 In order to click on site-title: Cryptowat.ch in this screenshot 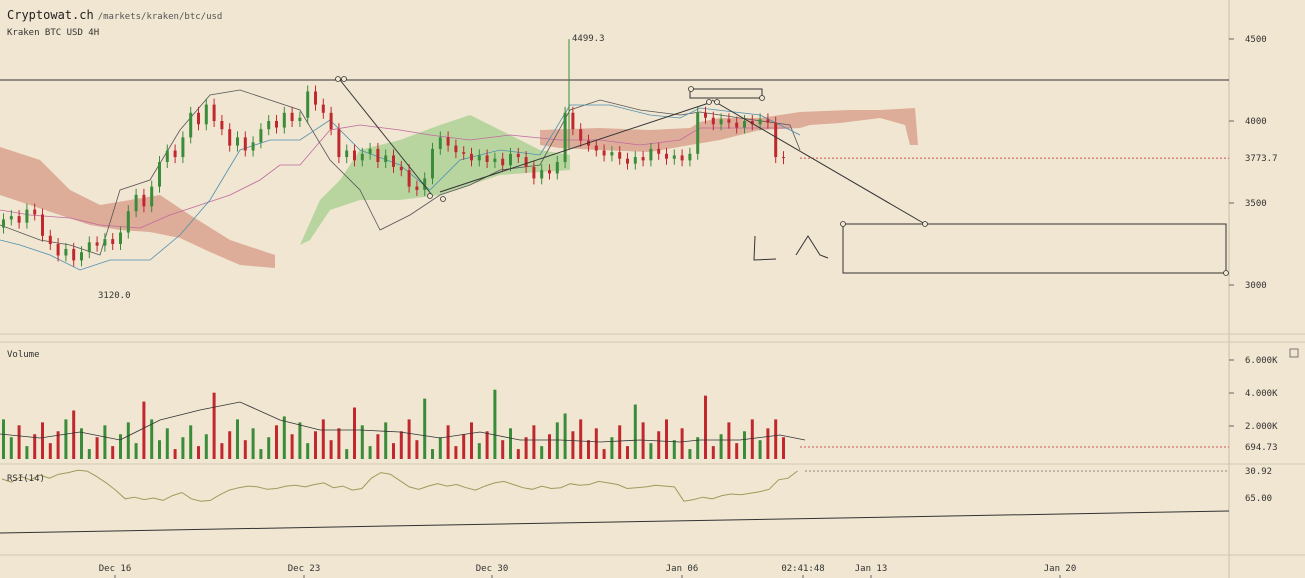, I will do `click(50, 15)`.